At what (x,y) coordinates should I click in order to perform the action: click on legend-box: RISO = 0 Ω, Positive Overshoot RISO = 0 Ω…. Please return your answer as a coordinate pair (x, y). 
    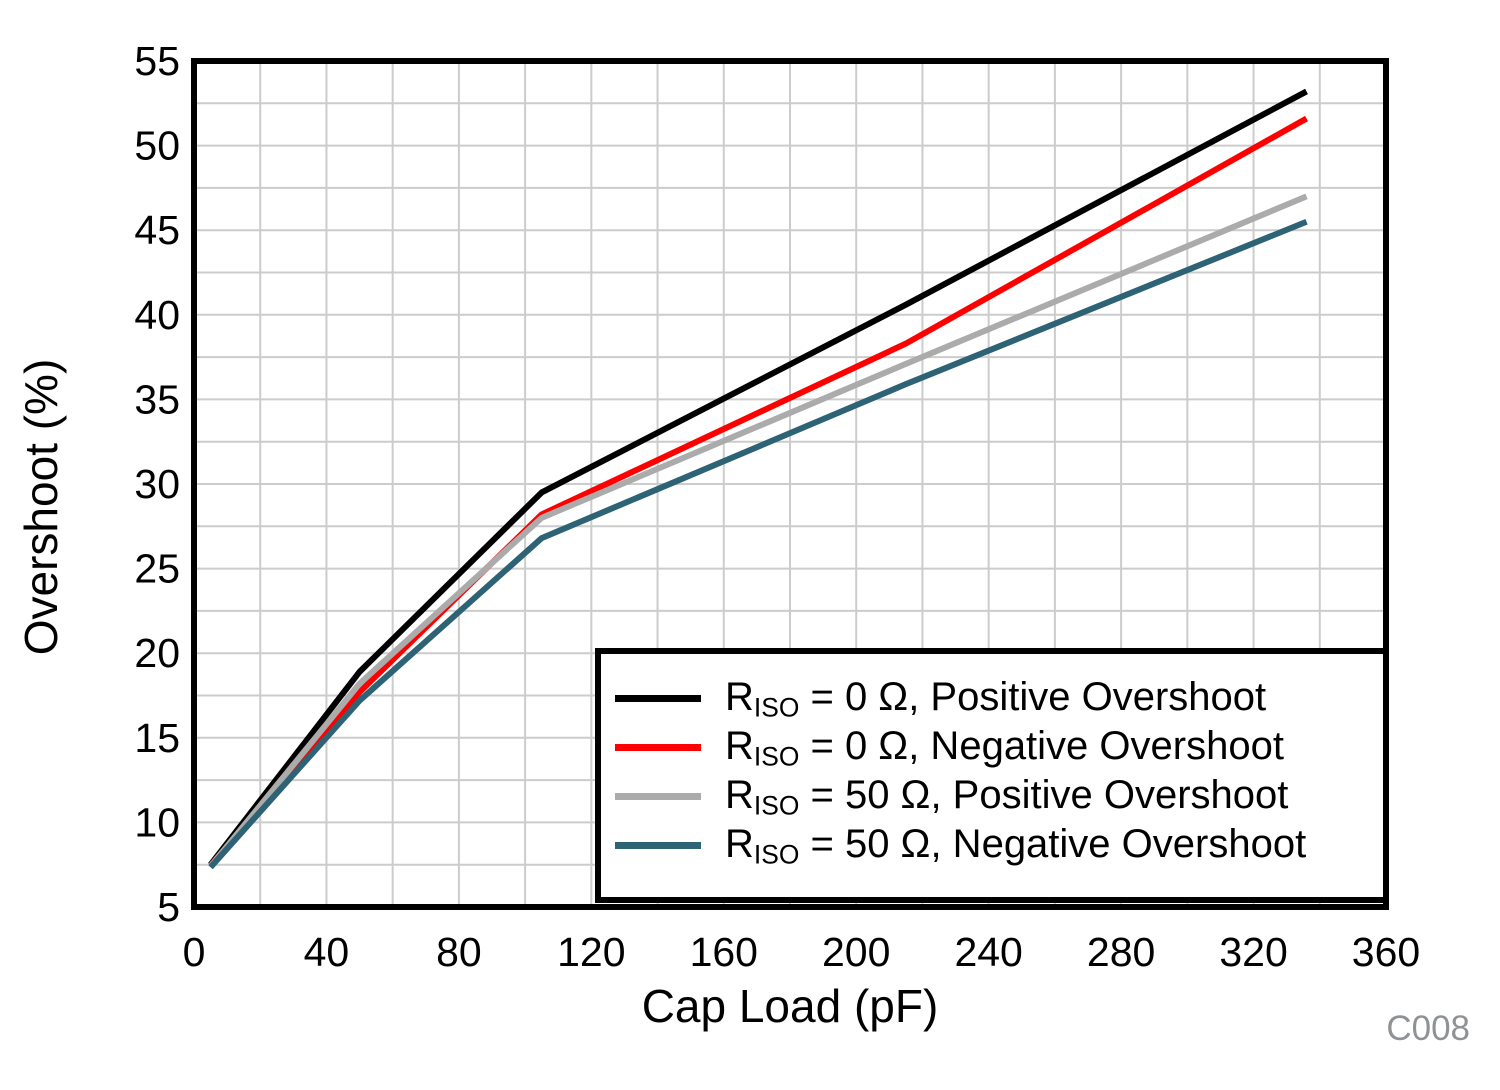
    Looking at the image, I should click on (992, 775).